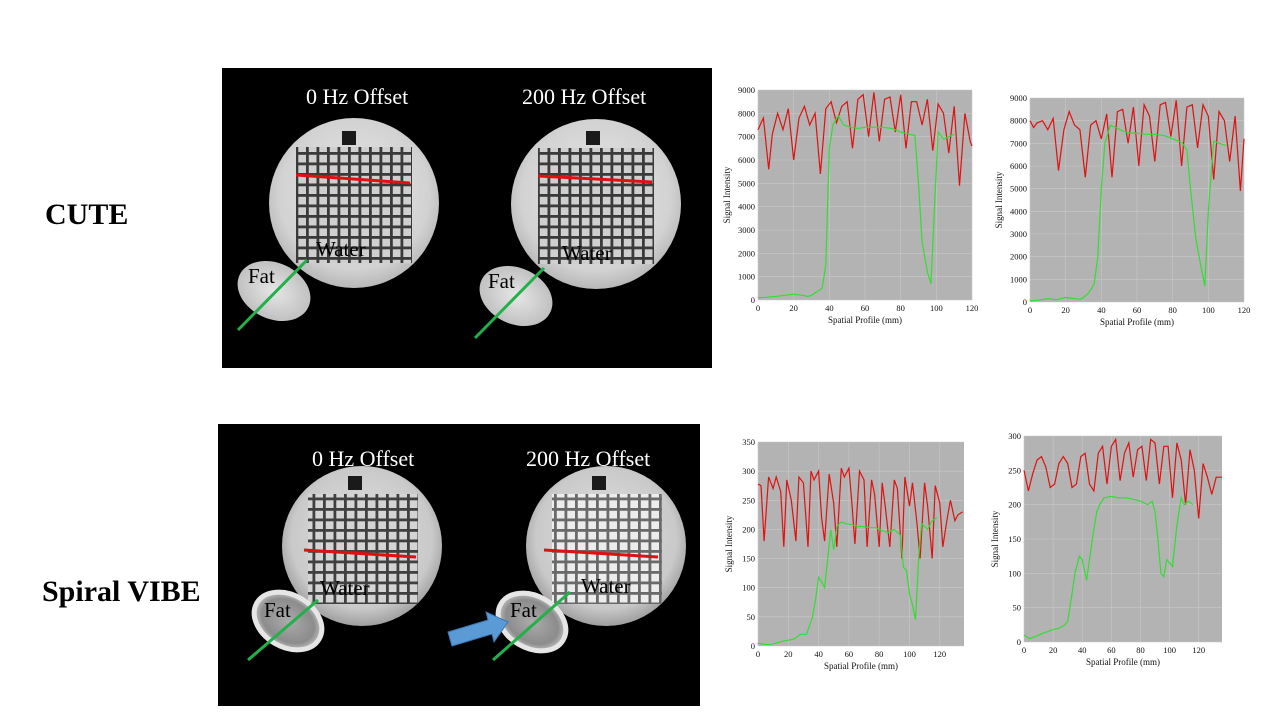 The image size is (1280, 720). What do you see at coordinates (121, 591) in the screenshot?
I see `row-label-spiral-vibe: Spiral VIBE` at bounding box center [121, 591].